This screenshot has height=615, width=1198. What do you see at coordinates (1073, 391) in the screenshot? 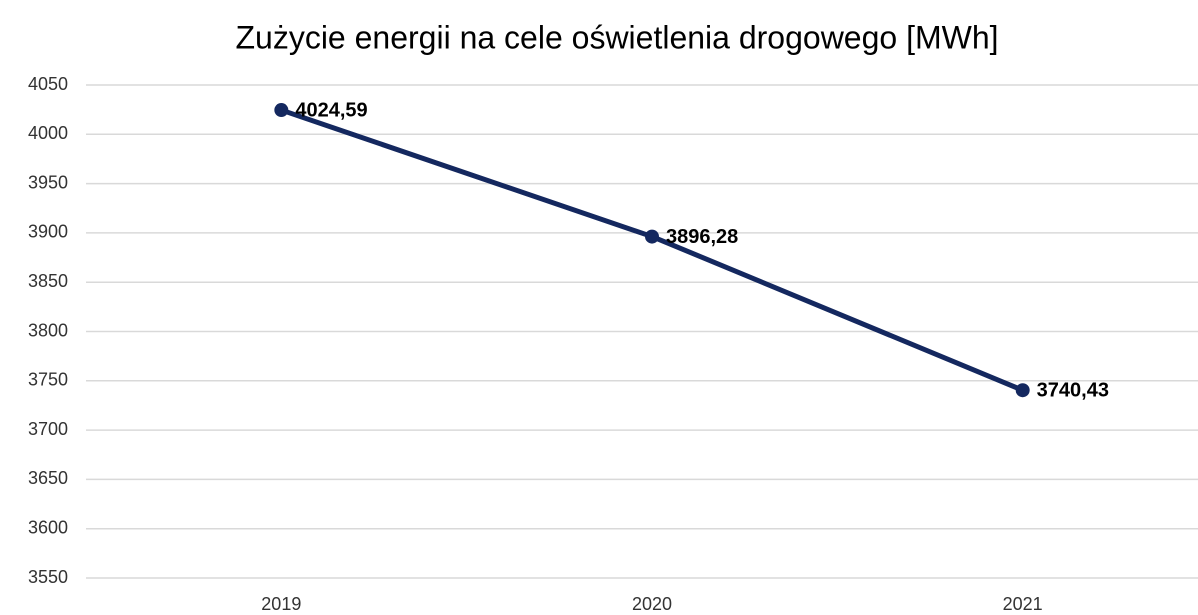
I see `data-label: 3740,43` at bounding box center [1073, 391].